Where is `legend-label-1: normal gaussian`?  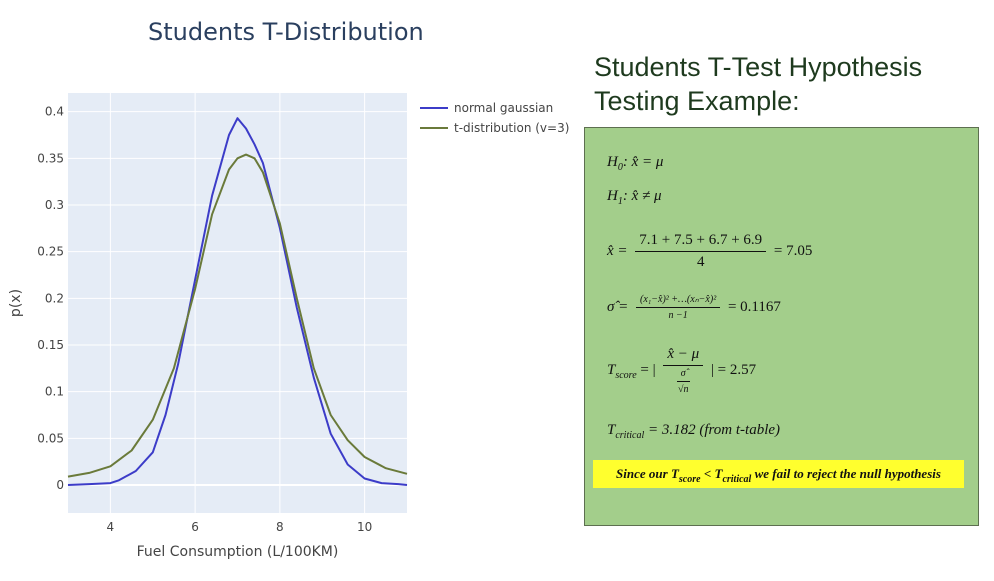
legend-label-1: normal gaussian is located at coordinates (503, 108).